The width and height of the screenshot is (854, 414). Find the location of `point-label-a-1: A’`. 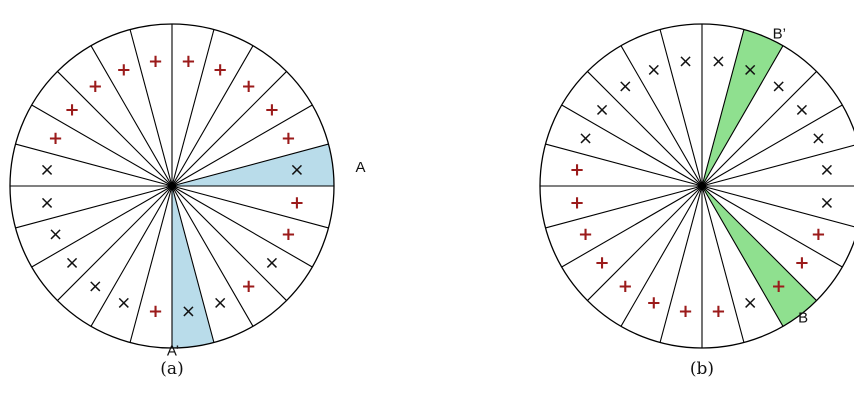

point-label-a-1: A’ is located at coordinates (173, 350).